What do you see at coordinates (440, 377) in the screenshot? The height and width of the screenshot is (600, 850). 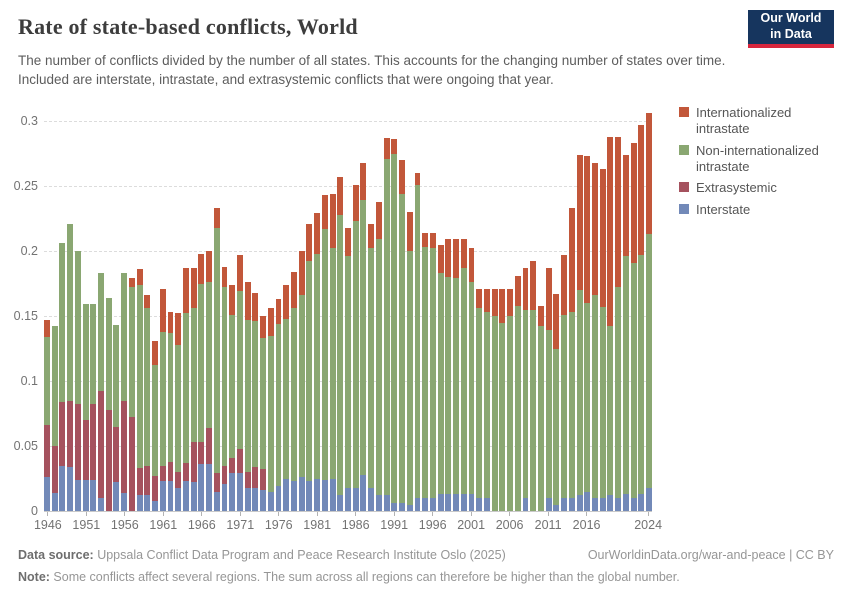 I see `bar-1997` at bounding box center [440, 377].